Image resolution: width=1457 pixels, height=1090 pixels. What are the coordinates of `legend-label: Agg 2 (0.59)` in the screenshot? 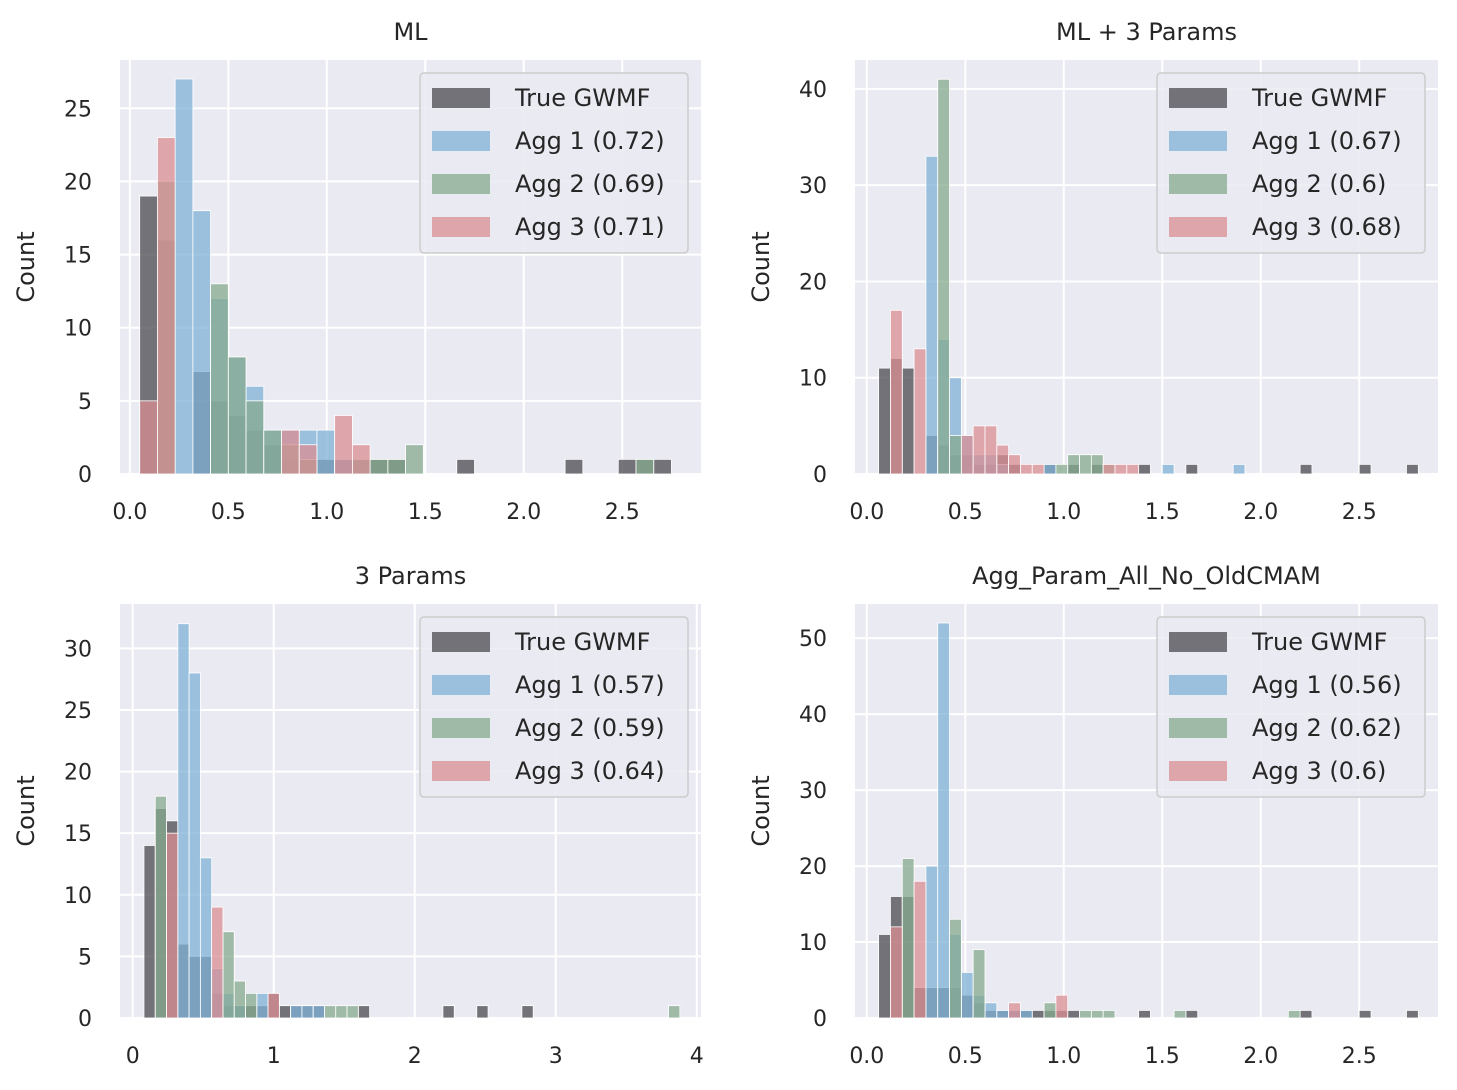 It's located at (590, 728).